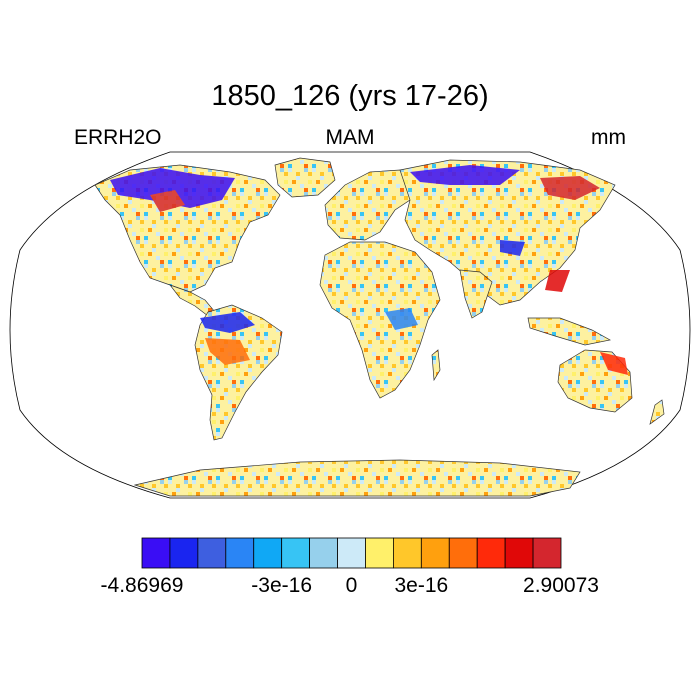 This screenshot has width=700, height=700. I want to click on europe, so click(372, 205).